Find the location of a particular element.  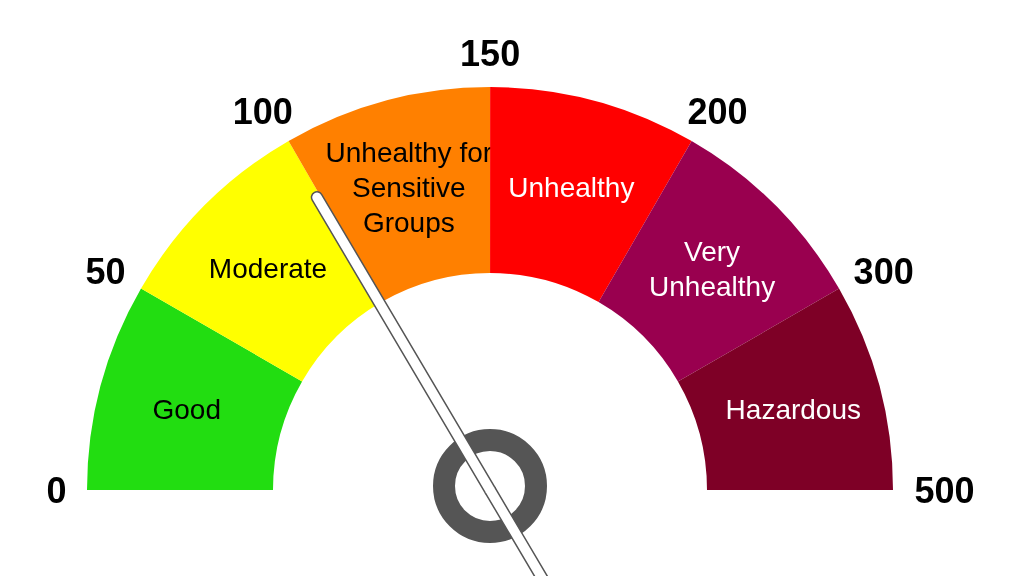

text: 100 is located at coordinates (262, 111).